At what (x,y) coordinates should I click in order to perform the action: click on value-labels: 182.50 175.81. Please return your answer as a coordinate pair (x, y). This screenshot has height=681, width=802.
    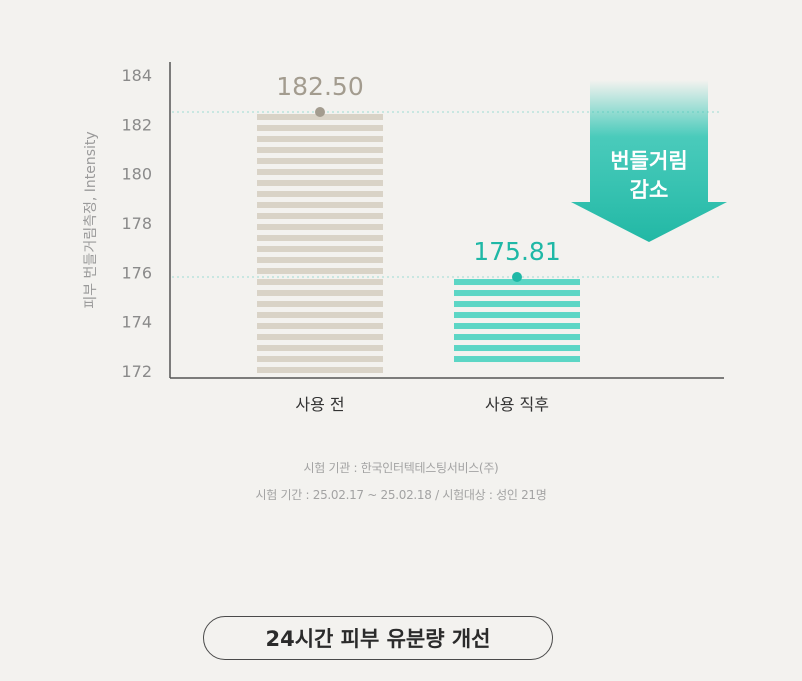
    Looking at the image, I should click on (418, 177).